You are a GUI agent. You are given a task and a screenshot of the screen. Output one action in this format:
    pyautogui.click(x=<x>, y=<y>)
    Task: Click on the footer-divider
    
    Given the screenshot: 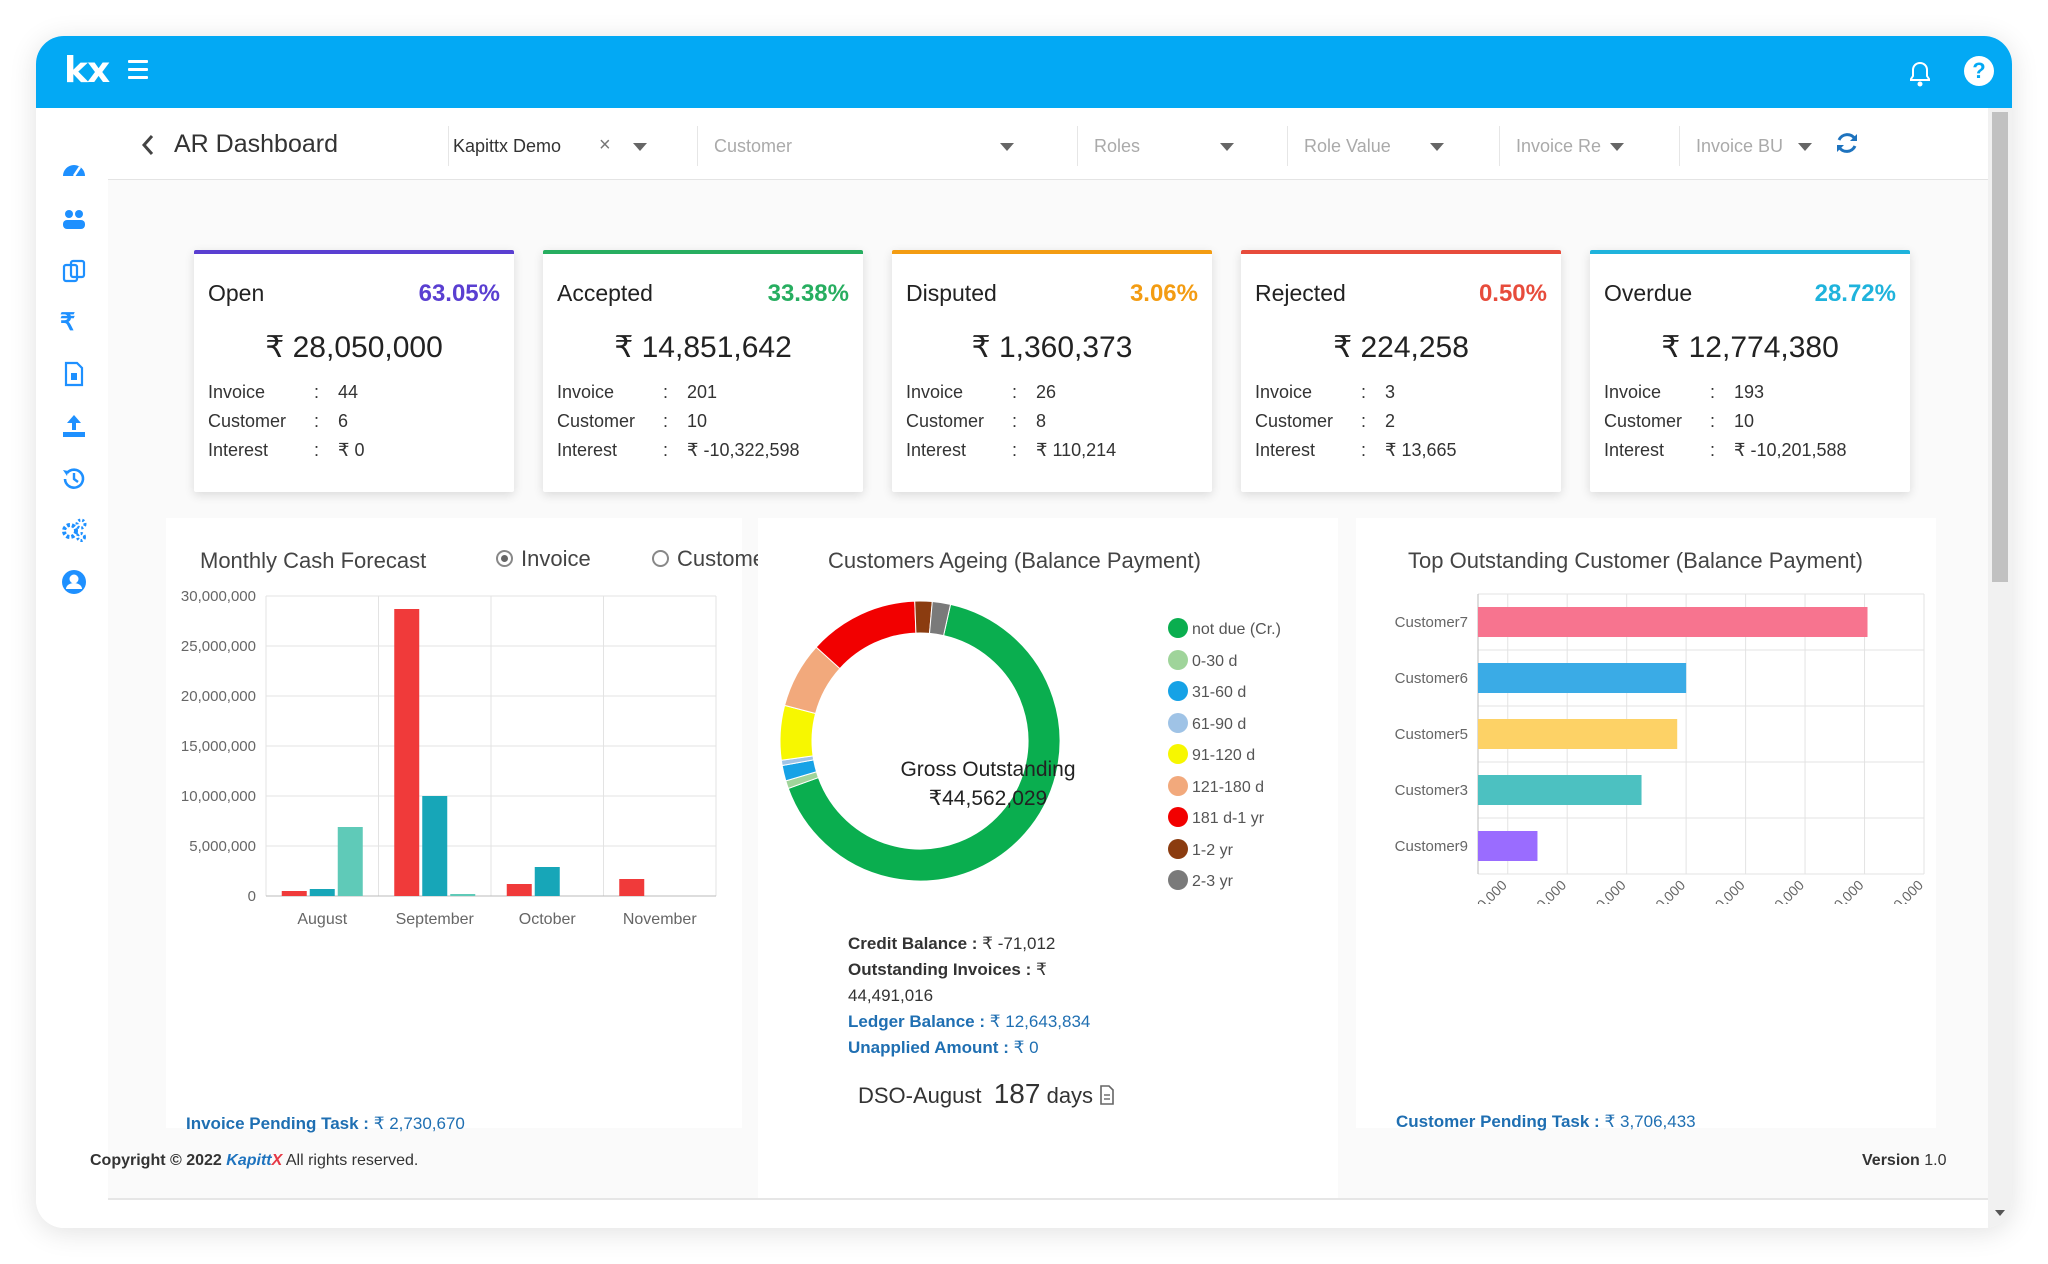 What is the action you would take?
    pyautogui.click(x=1048, y=1213)
    